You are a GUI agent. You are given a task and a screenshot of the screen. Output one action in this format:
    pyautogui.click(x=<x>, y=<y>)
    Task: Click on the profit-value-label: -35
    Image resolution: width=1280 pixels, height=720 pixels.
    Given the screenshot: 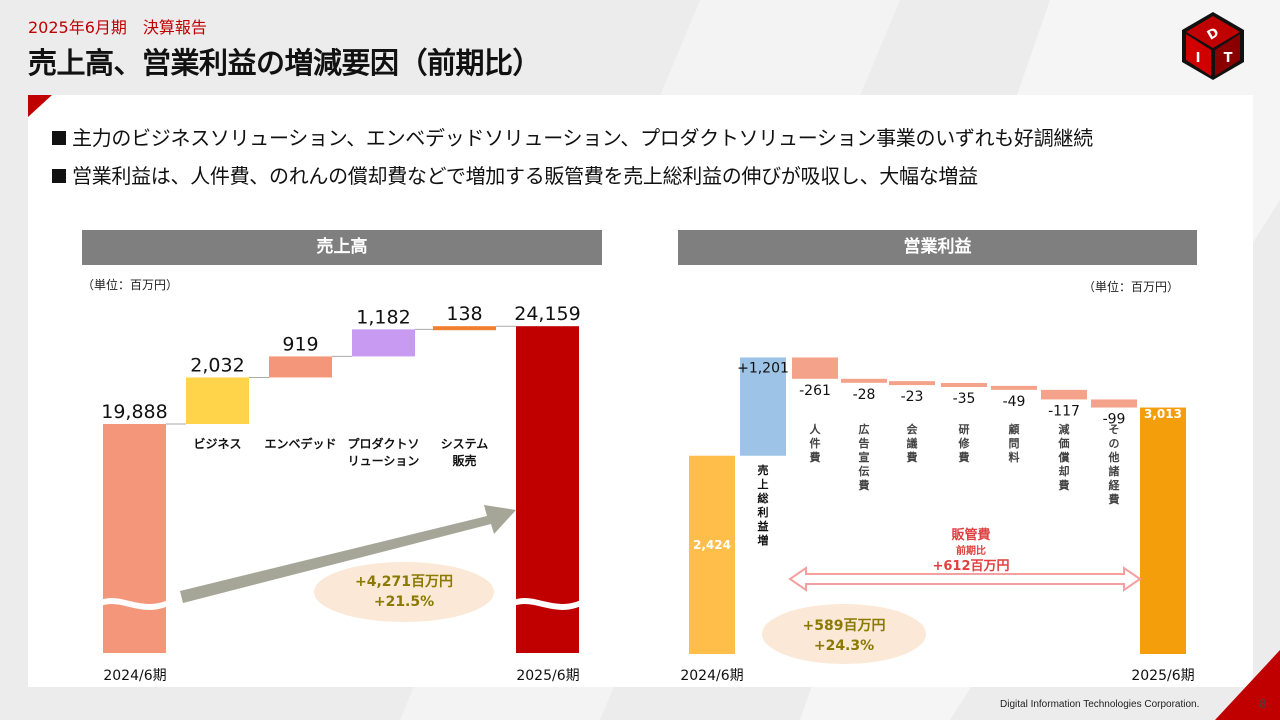 What is the action you would take?
    pyautogui.click(x=964, y=399)
    